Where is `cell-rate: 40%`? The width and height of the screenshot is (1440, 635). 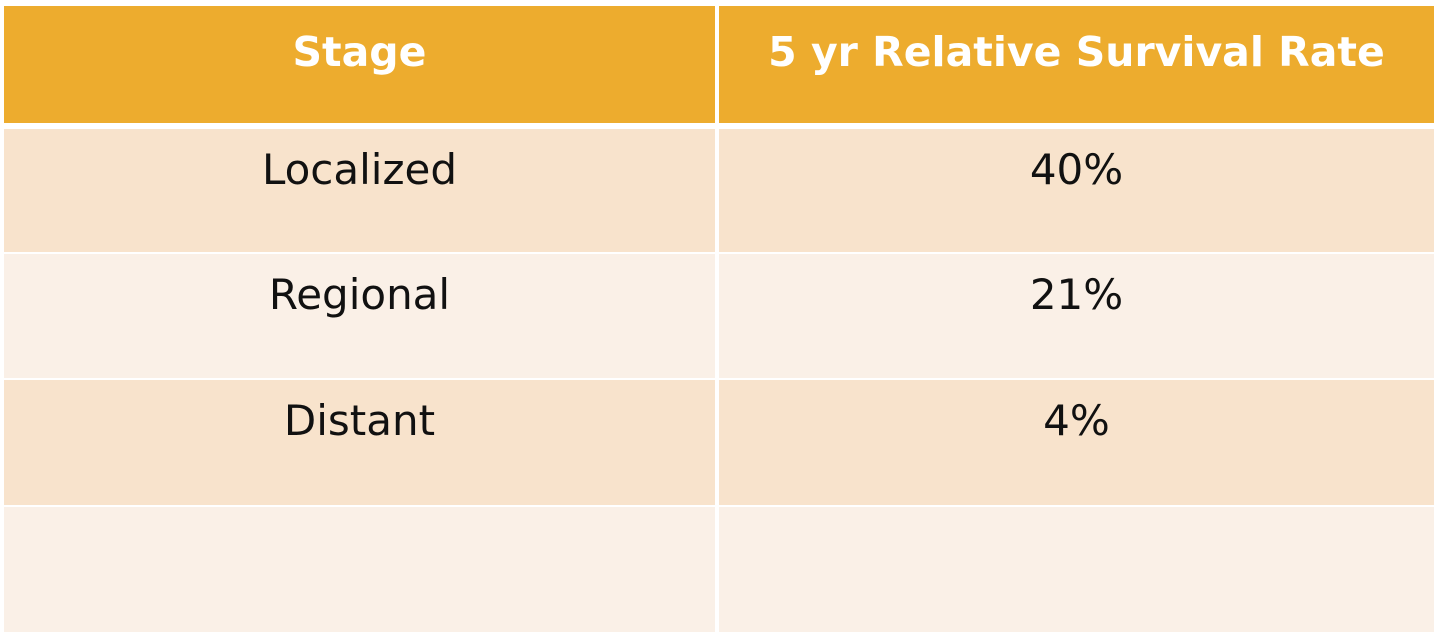 cell-rate: 40% is located at coordinates (1074, 189).